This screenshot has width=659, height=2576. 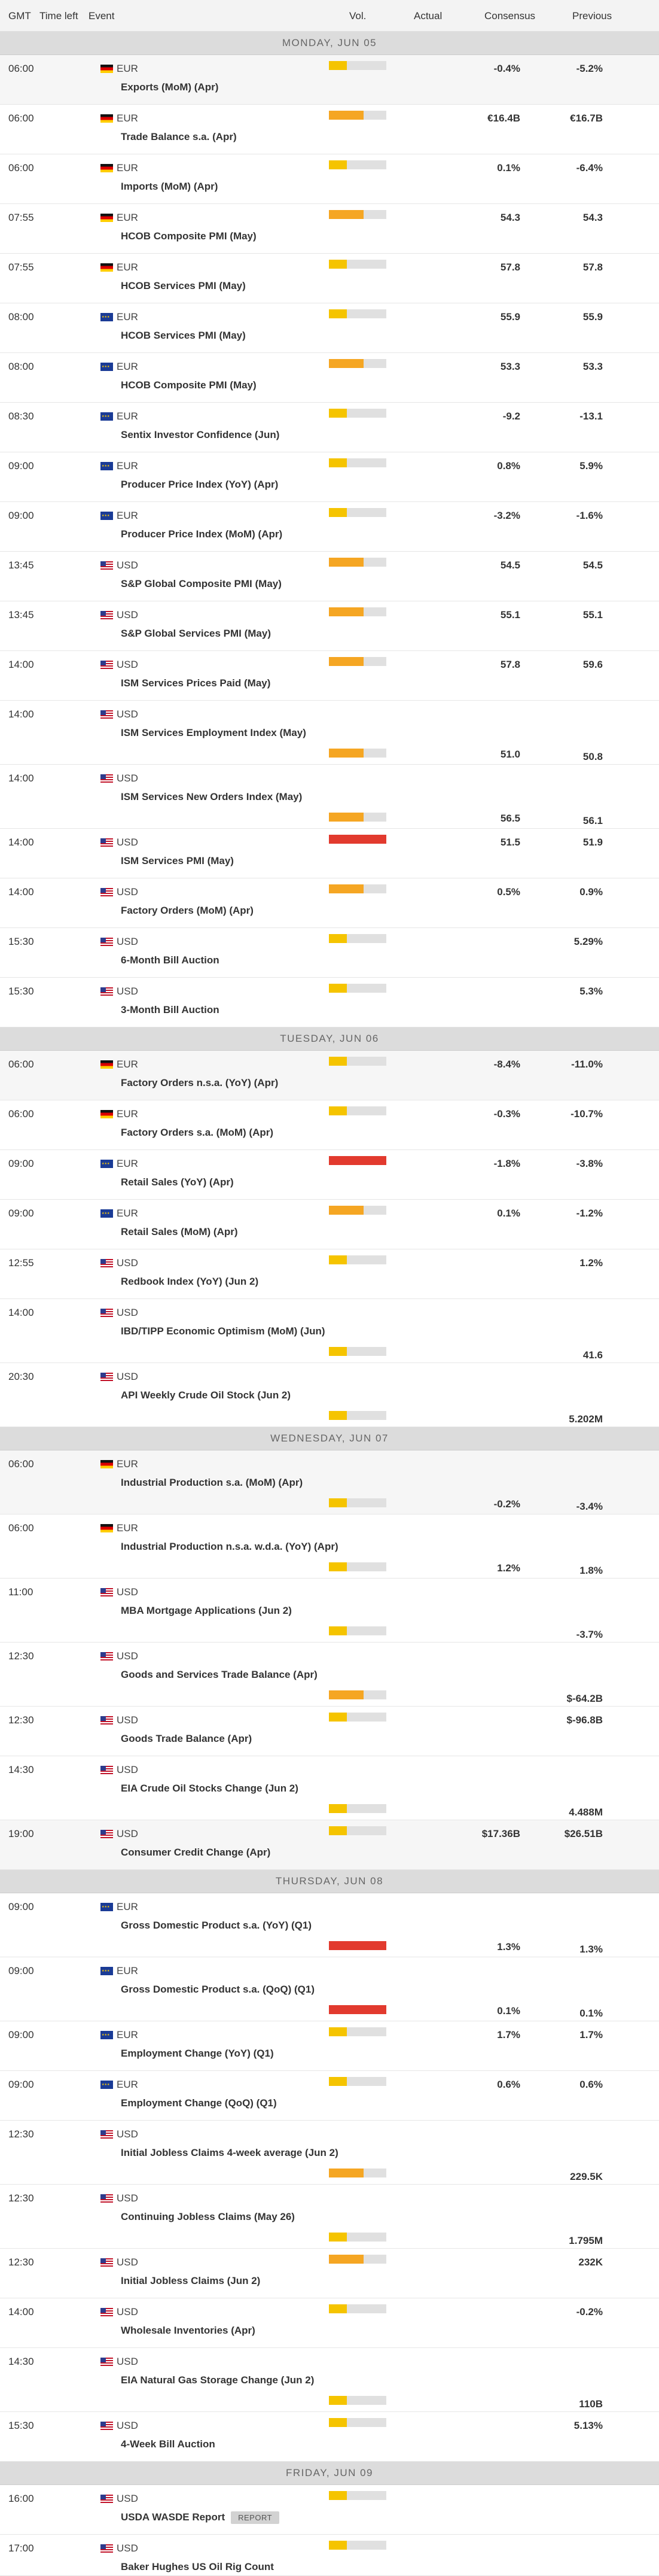 What do you see at coordinates (179, 136) in the screenshot?
I see `event-name-text: Trade Balance s.a. (Apr)` at bounding box center [179, 136].